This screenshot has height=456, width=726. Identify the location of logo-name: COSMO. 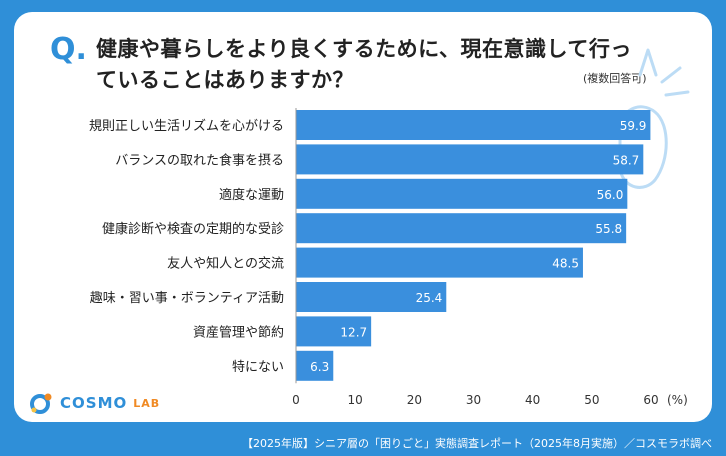
(94, 403).